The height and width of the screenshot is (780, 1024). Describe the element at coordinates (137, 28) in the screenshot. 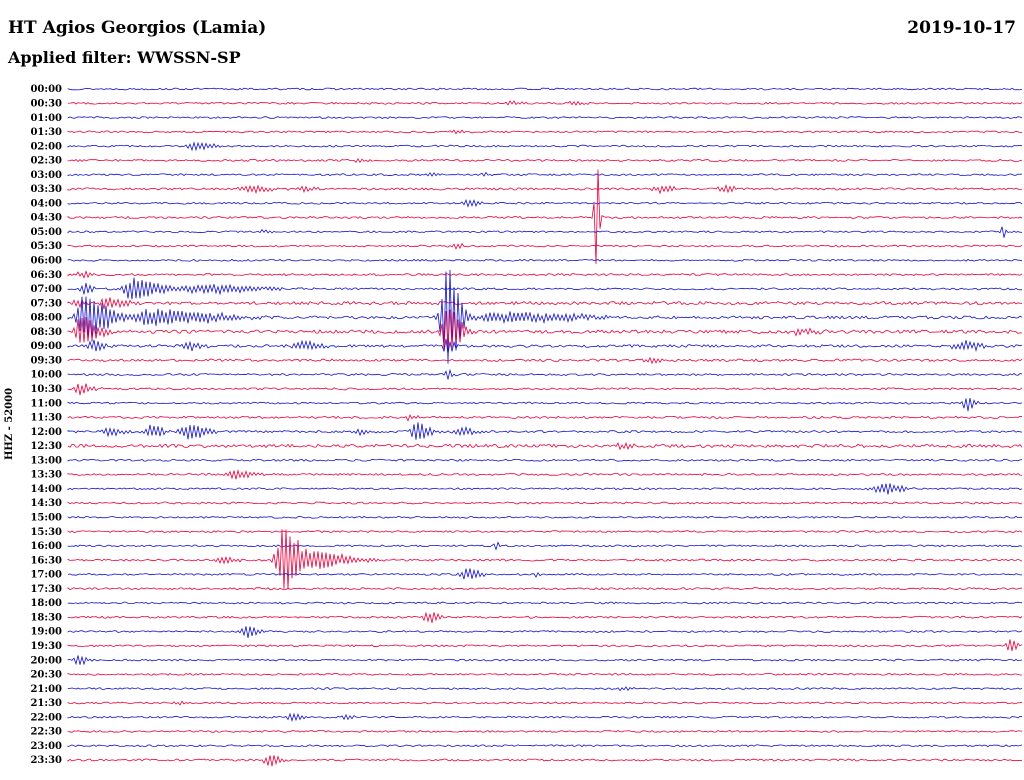

I see `station-title: HT Agios Georgios (Lamia)` at that location.